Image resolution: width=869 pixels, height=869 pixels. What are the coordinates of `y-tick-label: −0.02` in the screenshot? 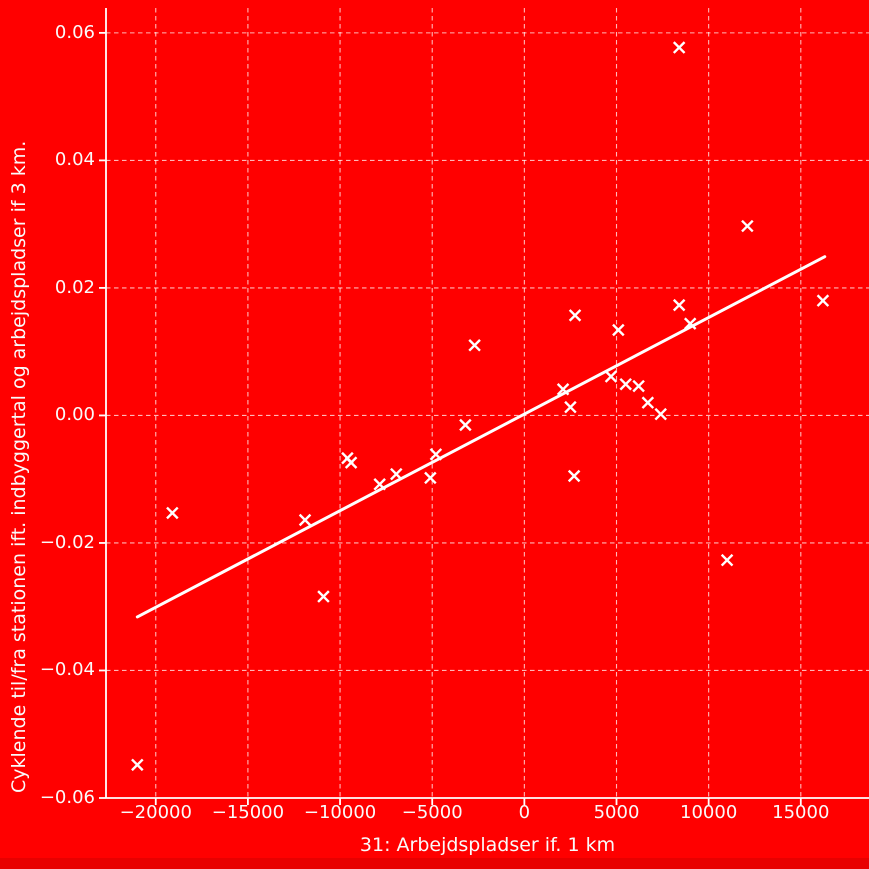 It's located at (67, 542).